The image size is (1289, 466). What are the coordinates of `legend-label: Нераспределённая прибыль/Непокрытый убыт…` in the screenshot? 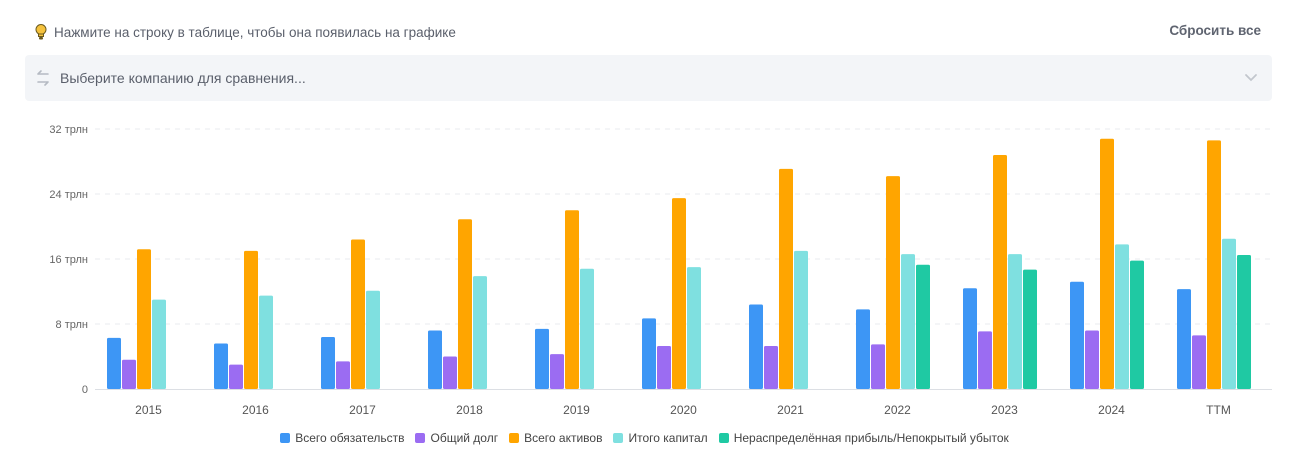 It's located at (871, 438).